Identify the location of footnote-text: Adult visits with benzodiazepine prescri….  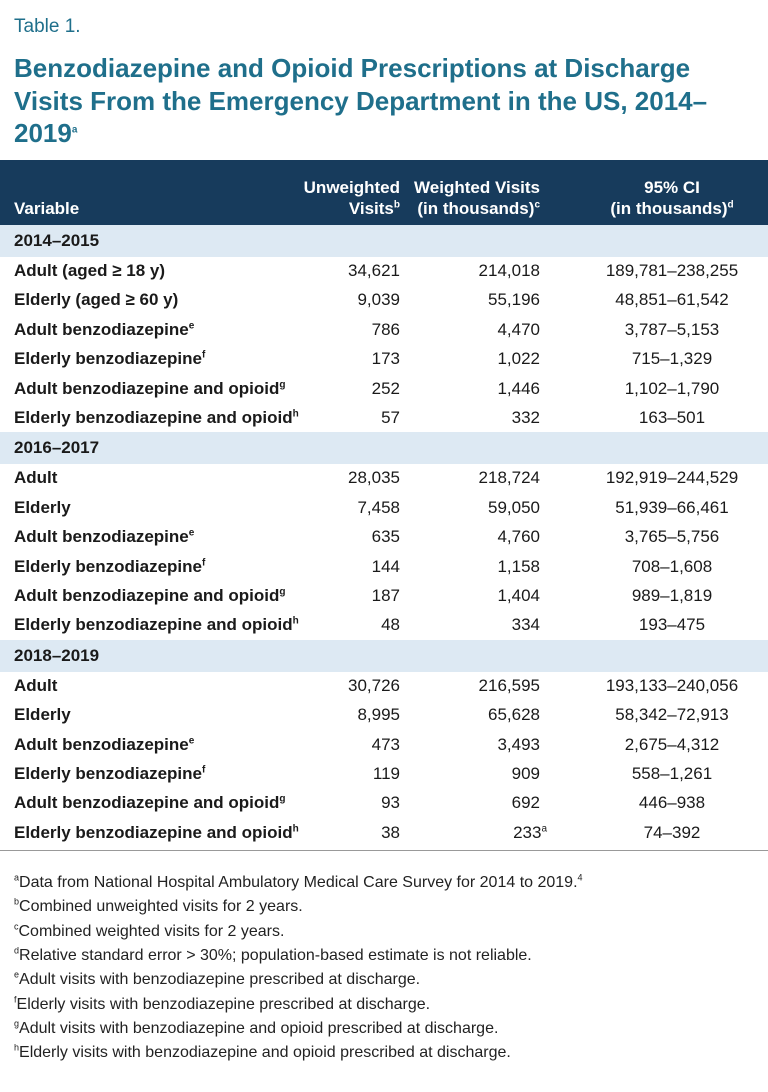
(220, 980).